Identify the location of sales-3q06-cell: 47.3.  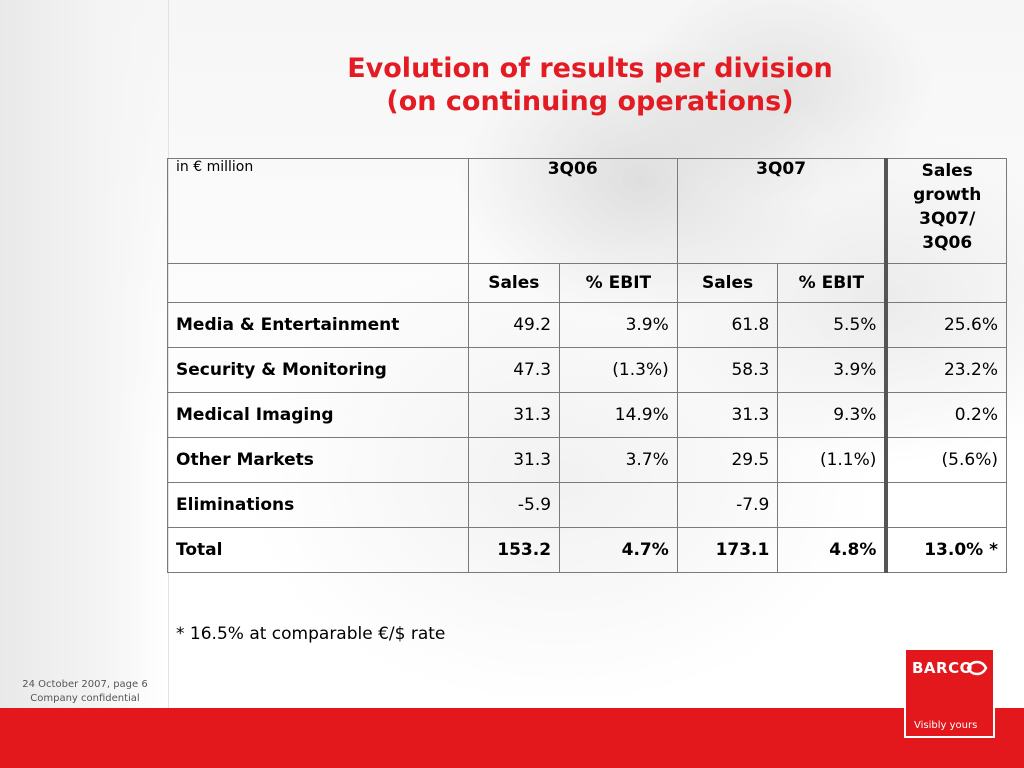
(514, 370).